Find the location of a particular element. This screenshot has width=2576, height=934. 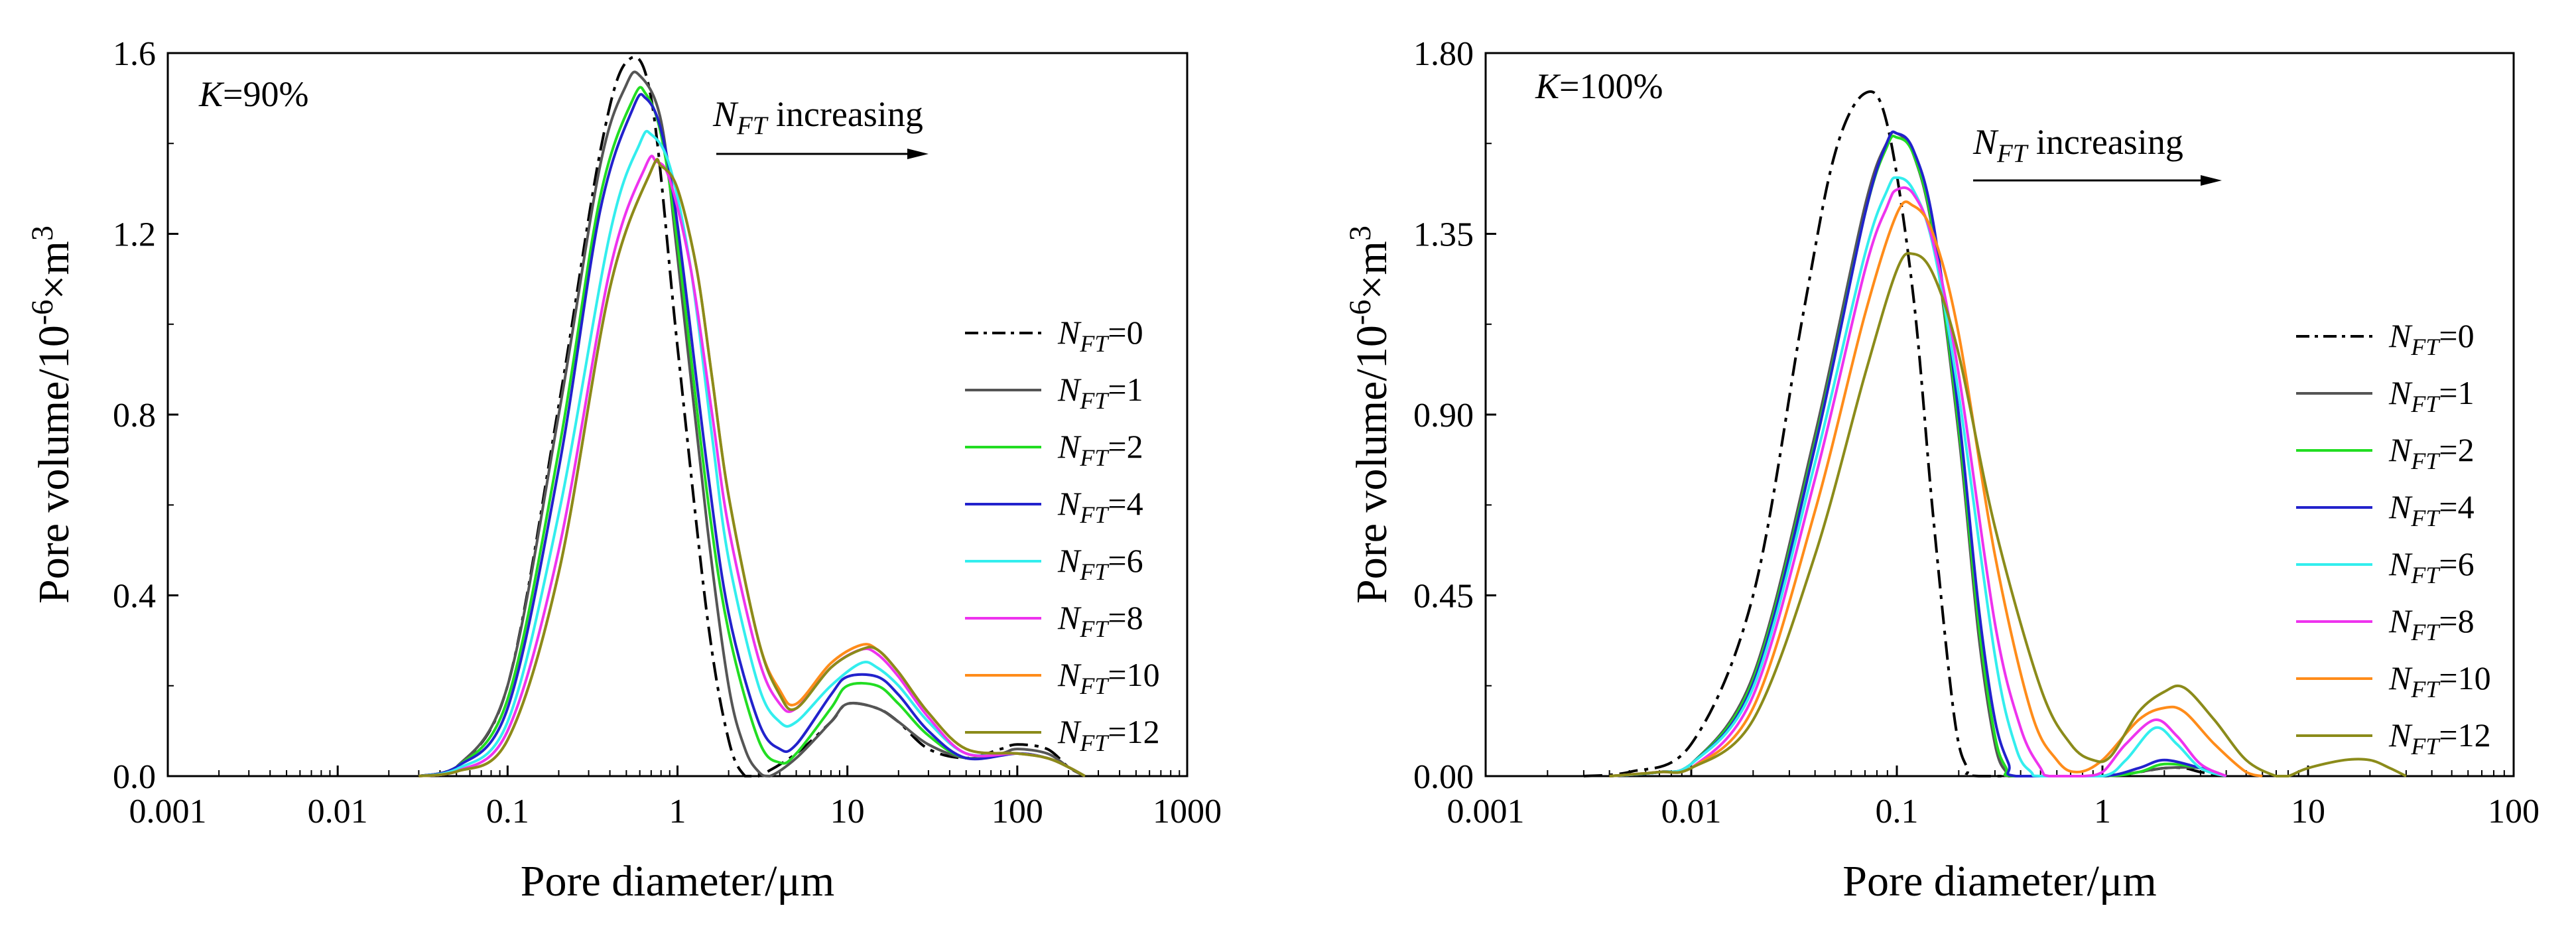

y-tick-label: 0.45 is located at coordinates (1443, 597).